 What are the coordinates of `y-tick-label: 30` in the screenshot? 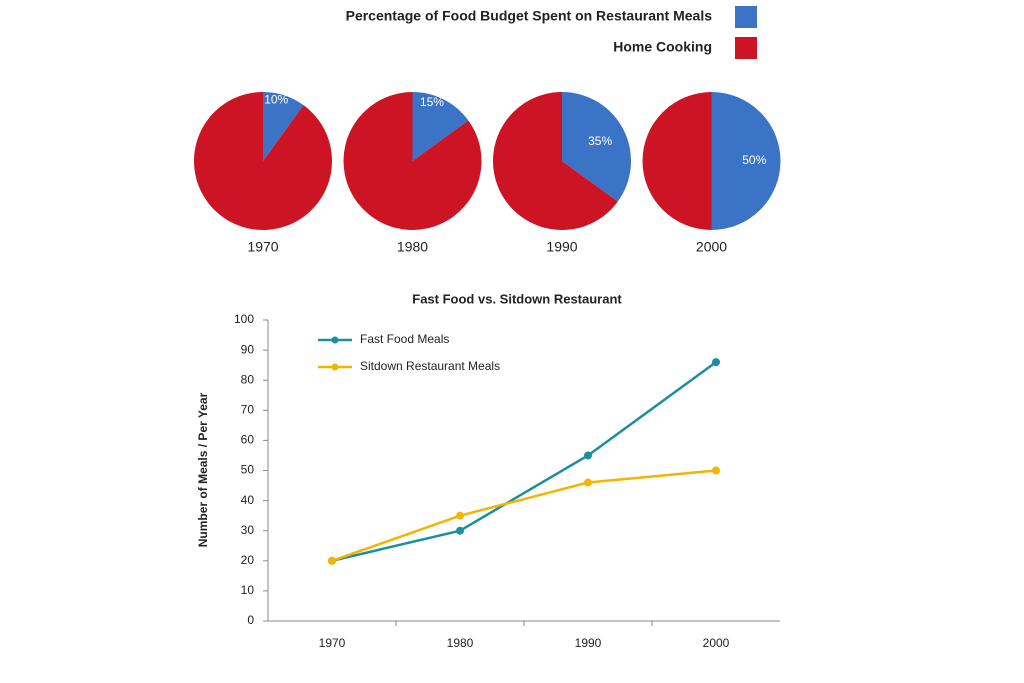 It's located at (248, 530).